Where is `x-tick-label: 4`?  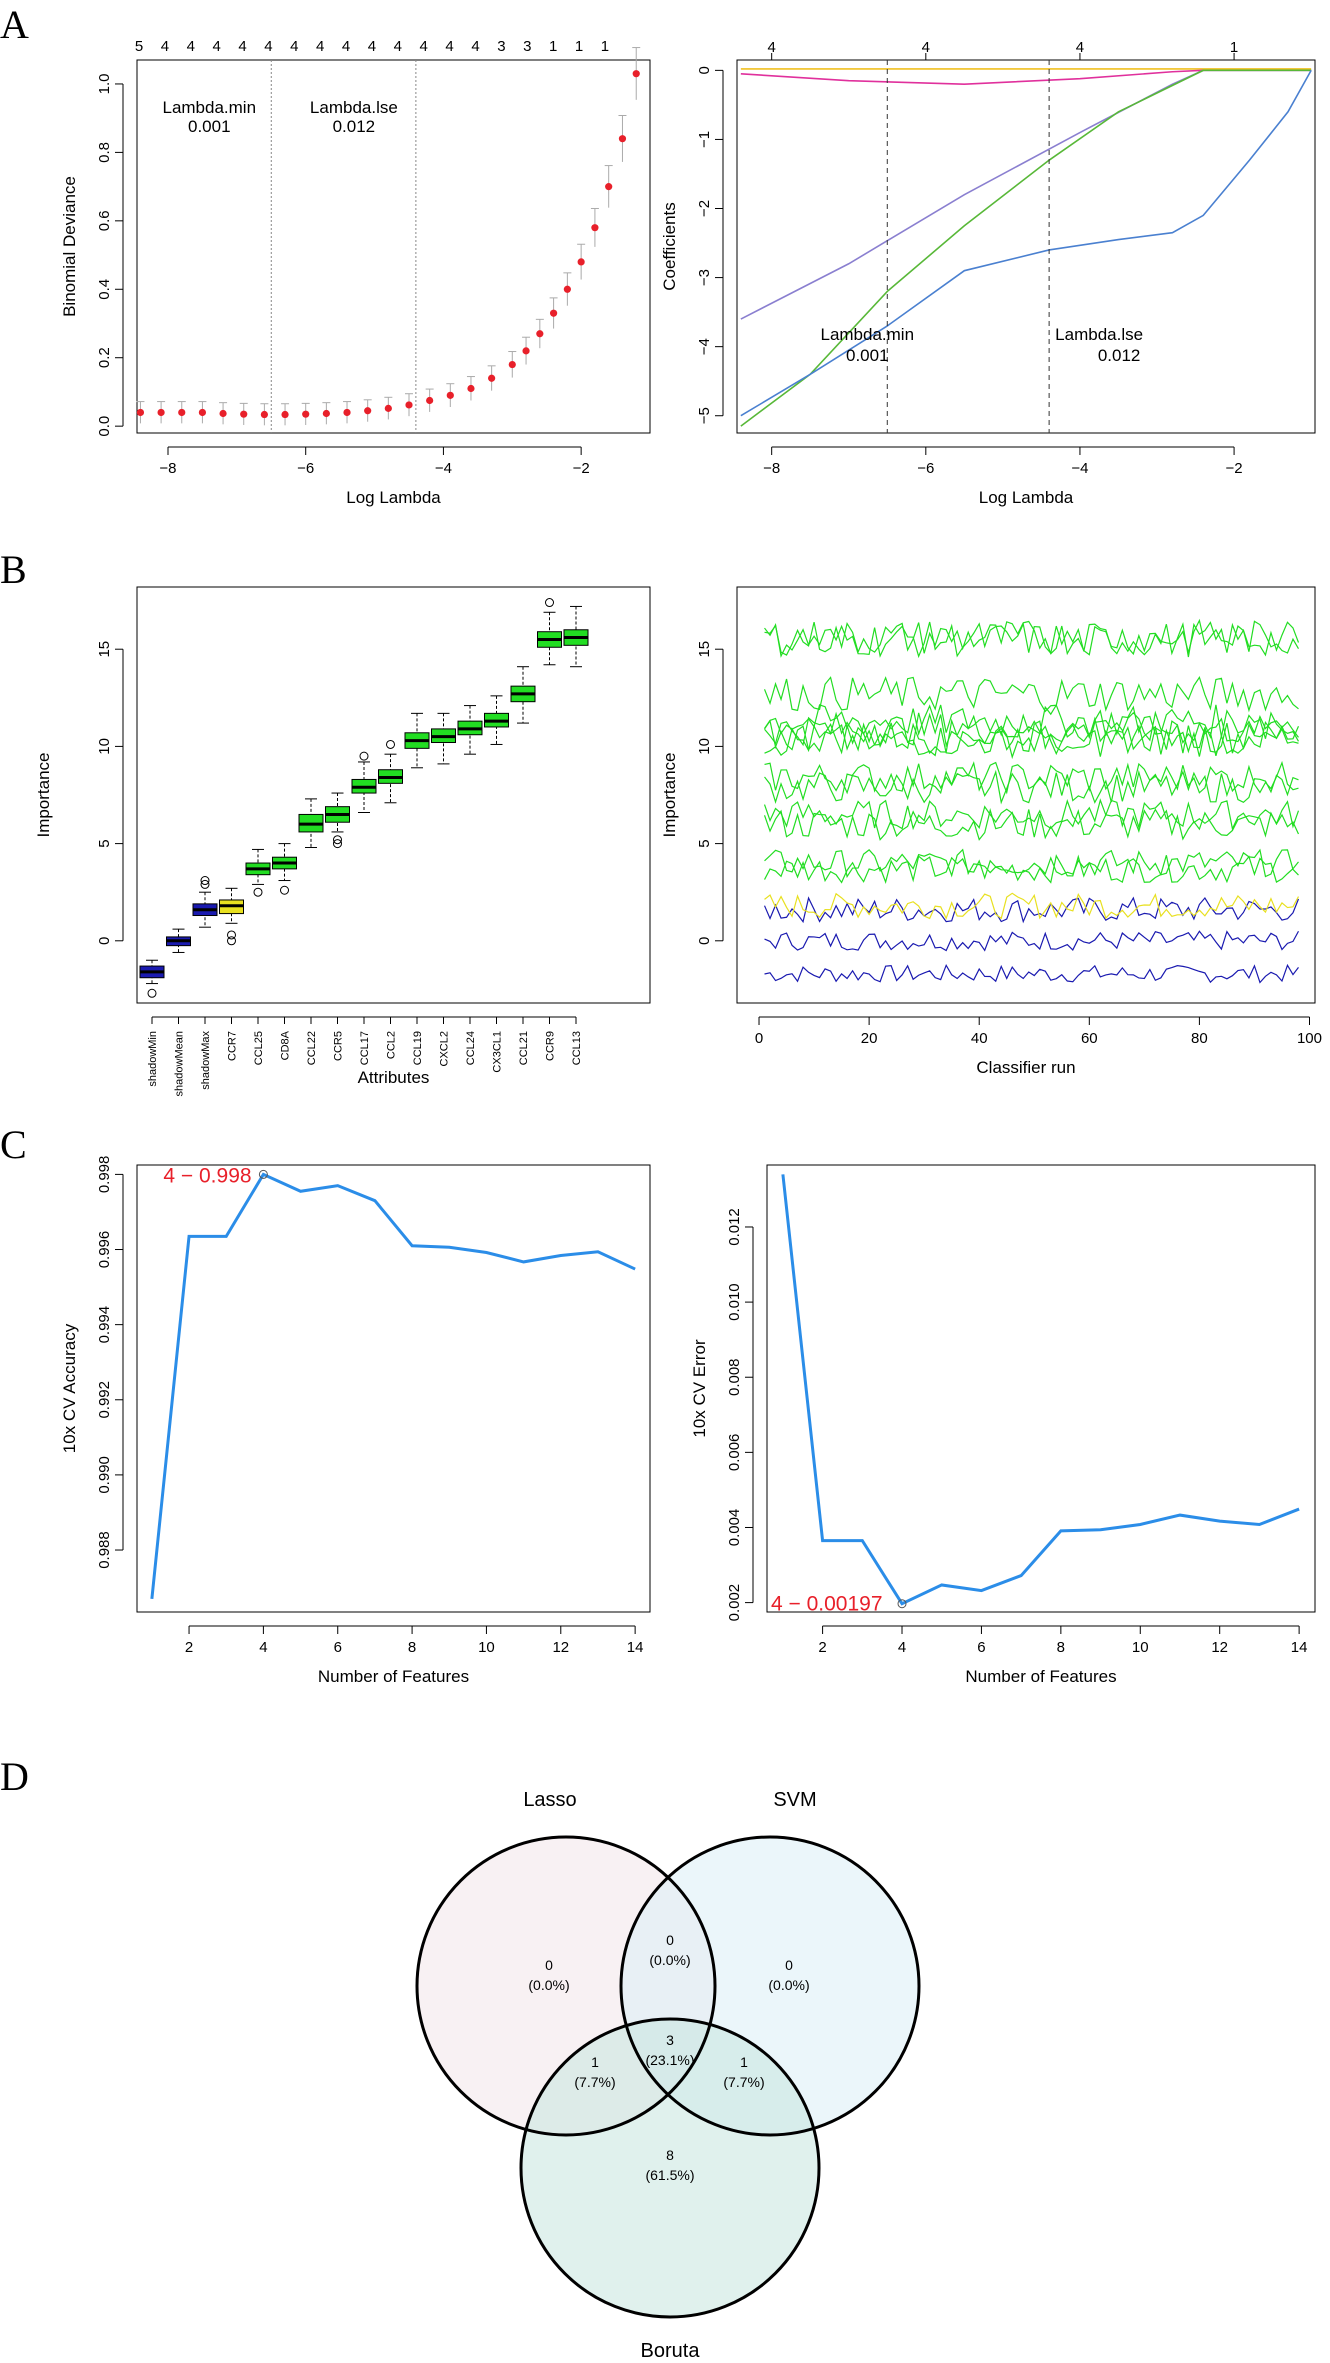 x-tick-label: 4 is located at coordinates (902, 1647).